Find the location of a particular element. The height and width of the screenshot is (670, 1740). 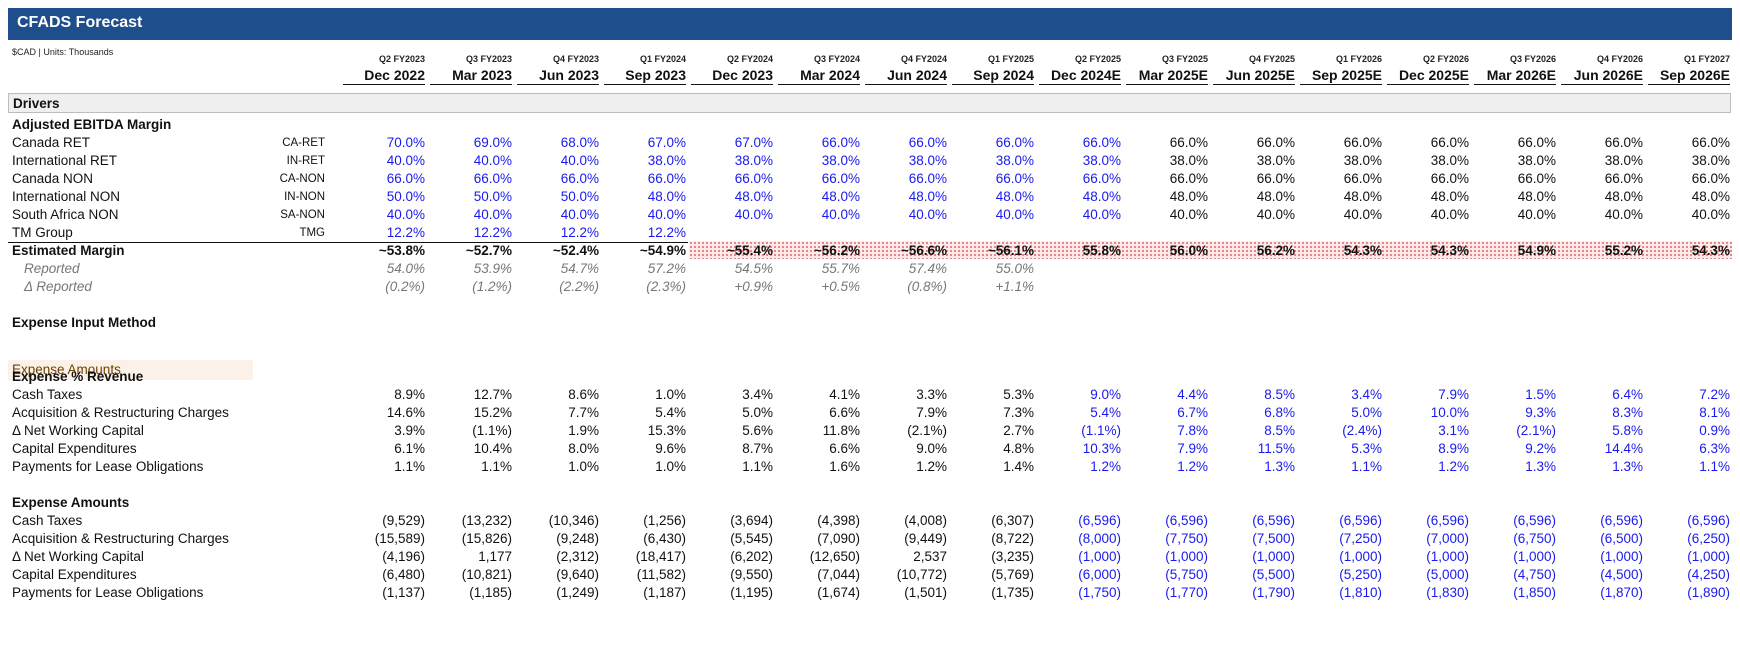

value-cell: 6.4% is located at coordinates (1627, 394).